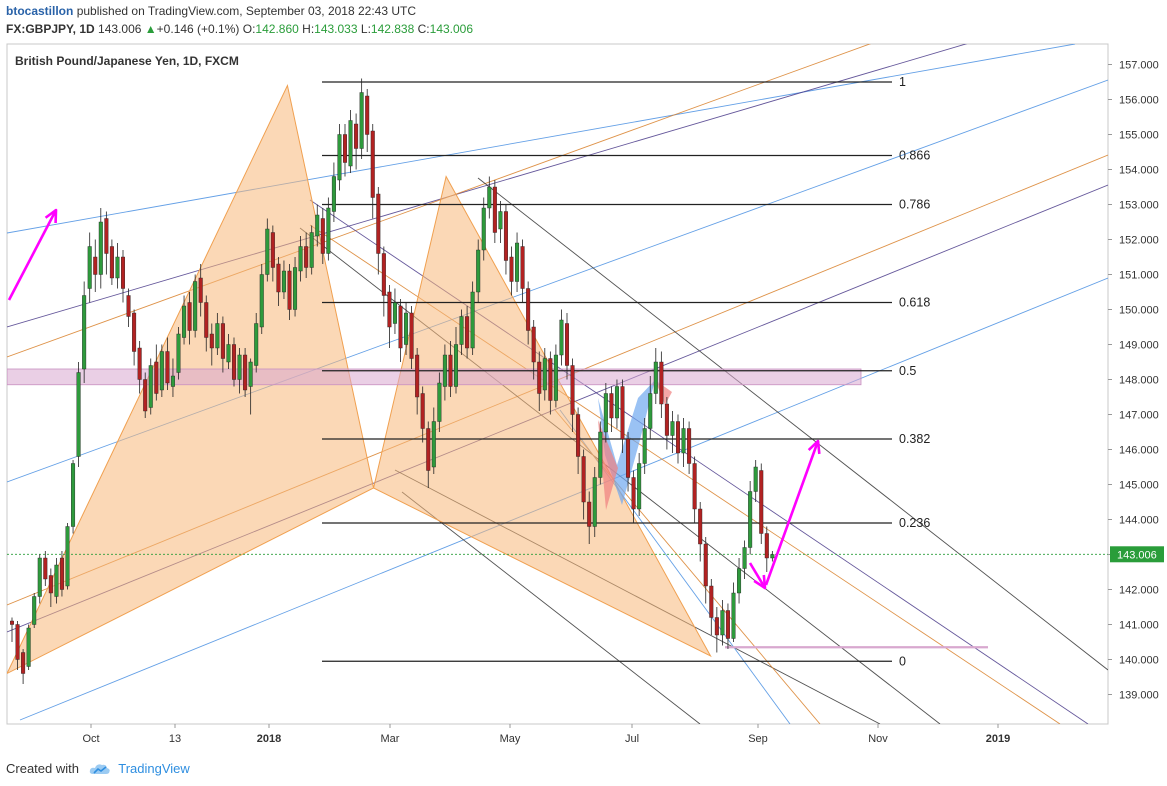 Image resolution: width=1167 pixels, height=786 pixels. Describe the element at coordinates (175, 739) in the screenshot. I see `x-tick-label: 13` at that location.